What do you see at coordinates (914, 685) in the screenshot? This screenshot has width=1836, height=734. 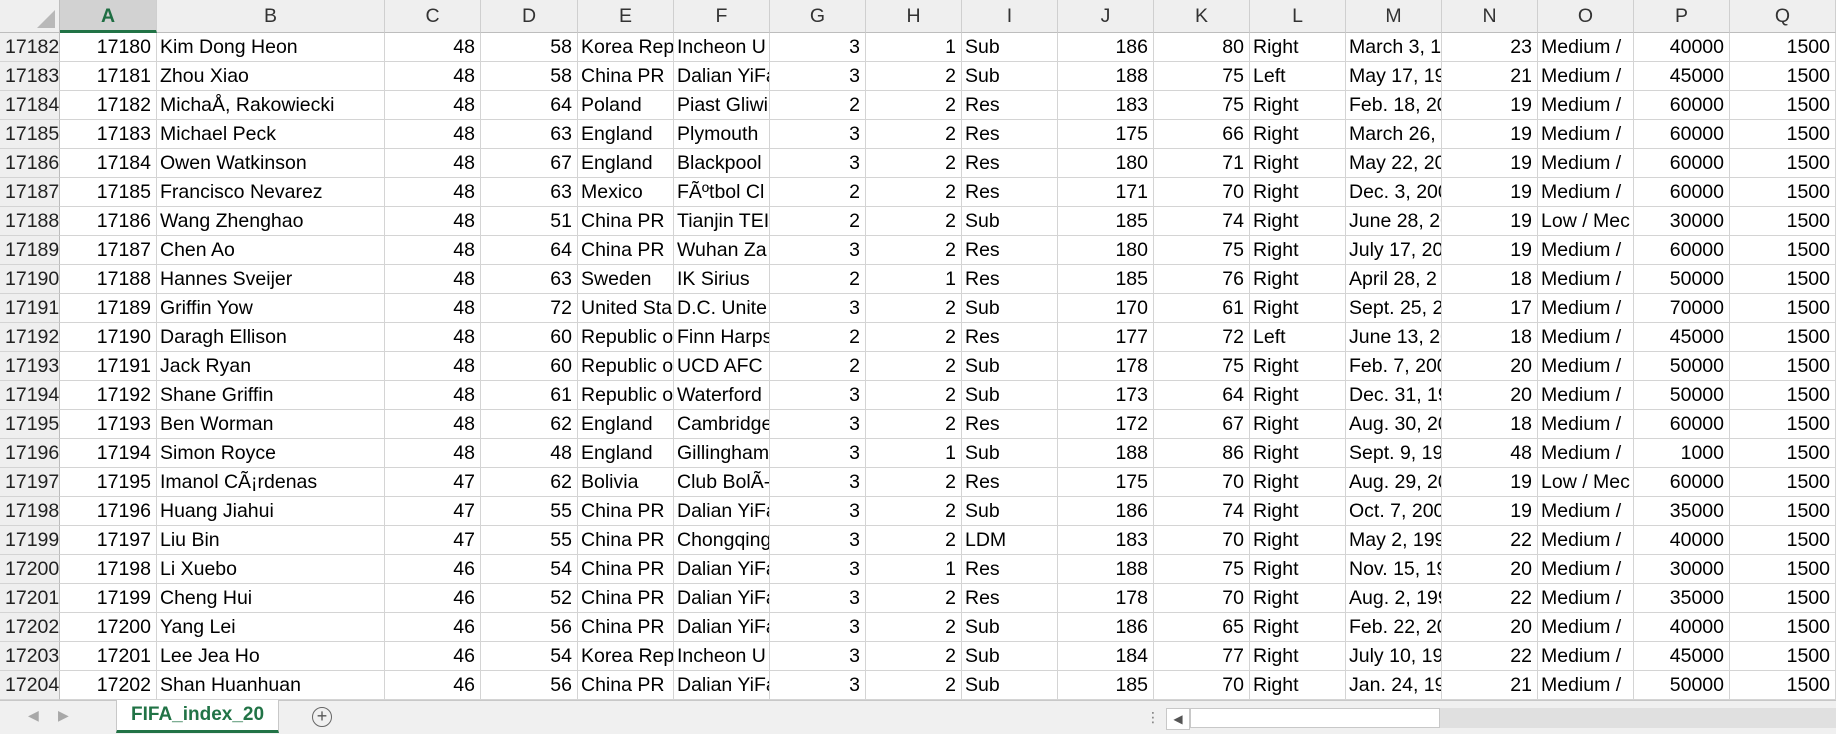 I see `cell-h-17204: 2` at bounding box center [914, 685].